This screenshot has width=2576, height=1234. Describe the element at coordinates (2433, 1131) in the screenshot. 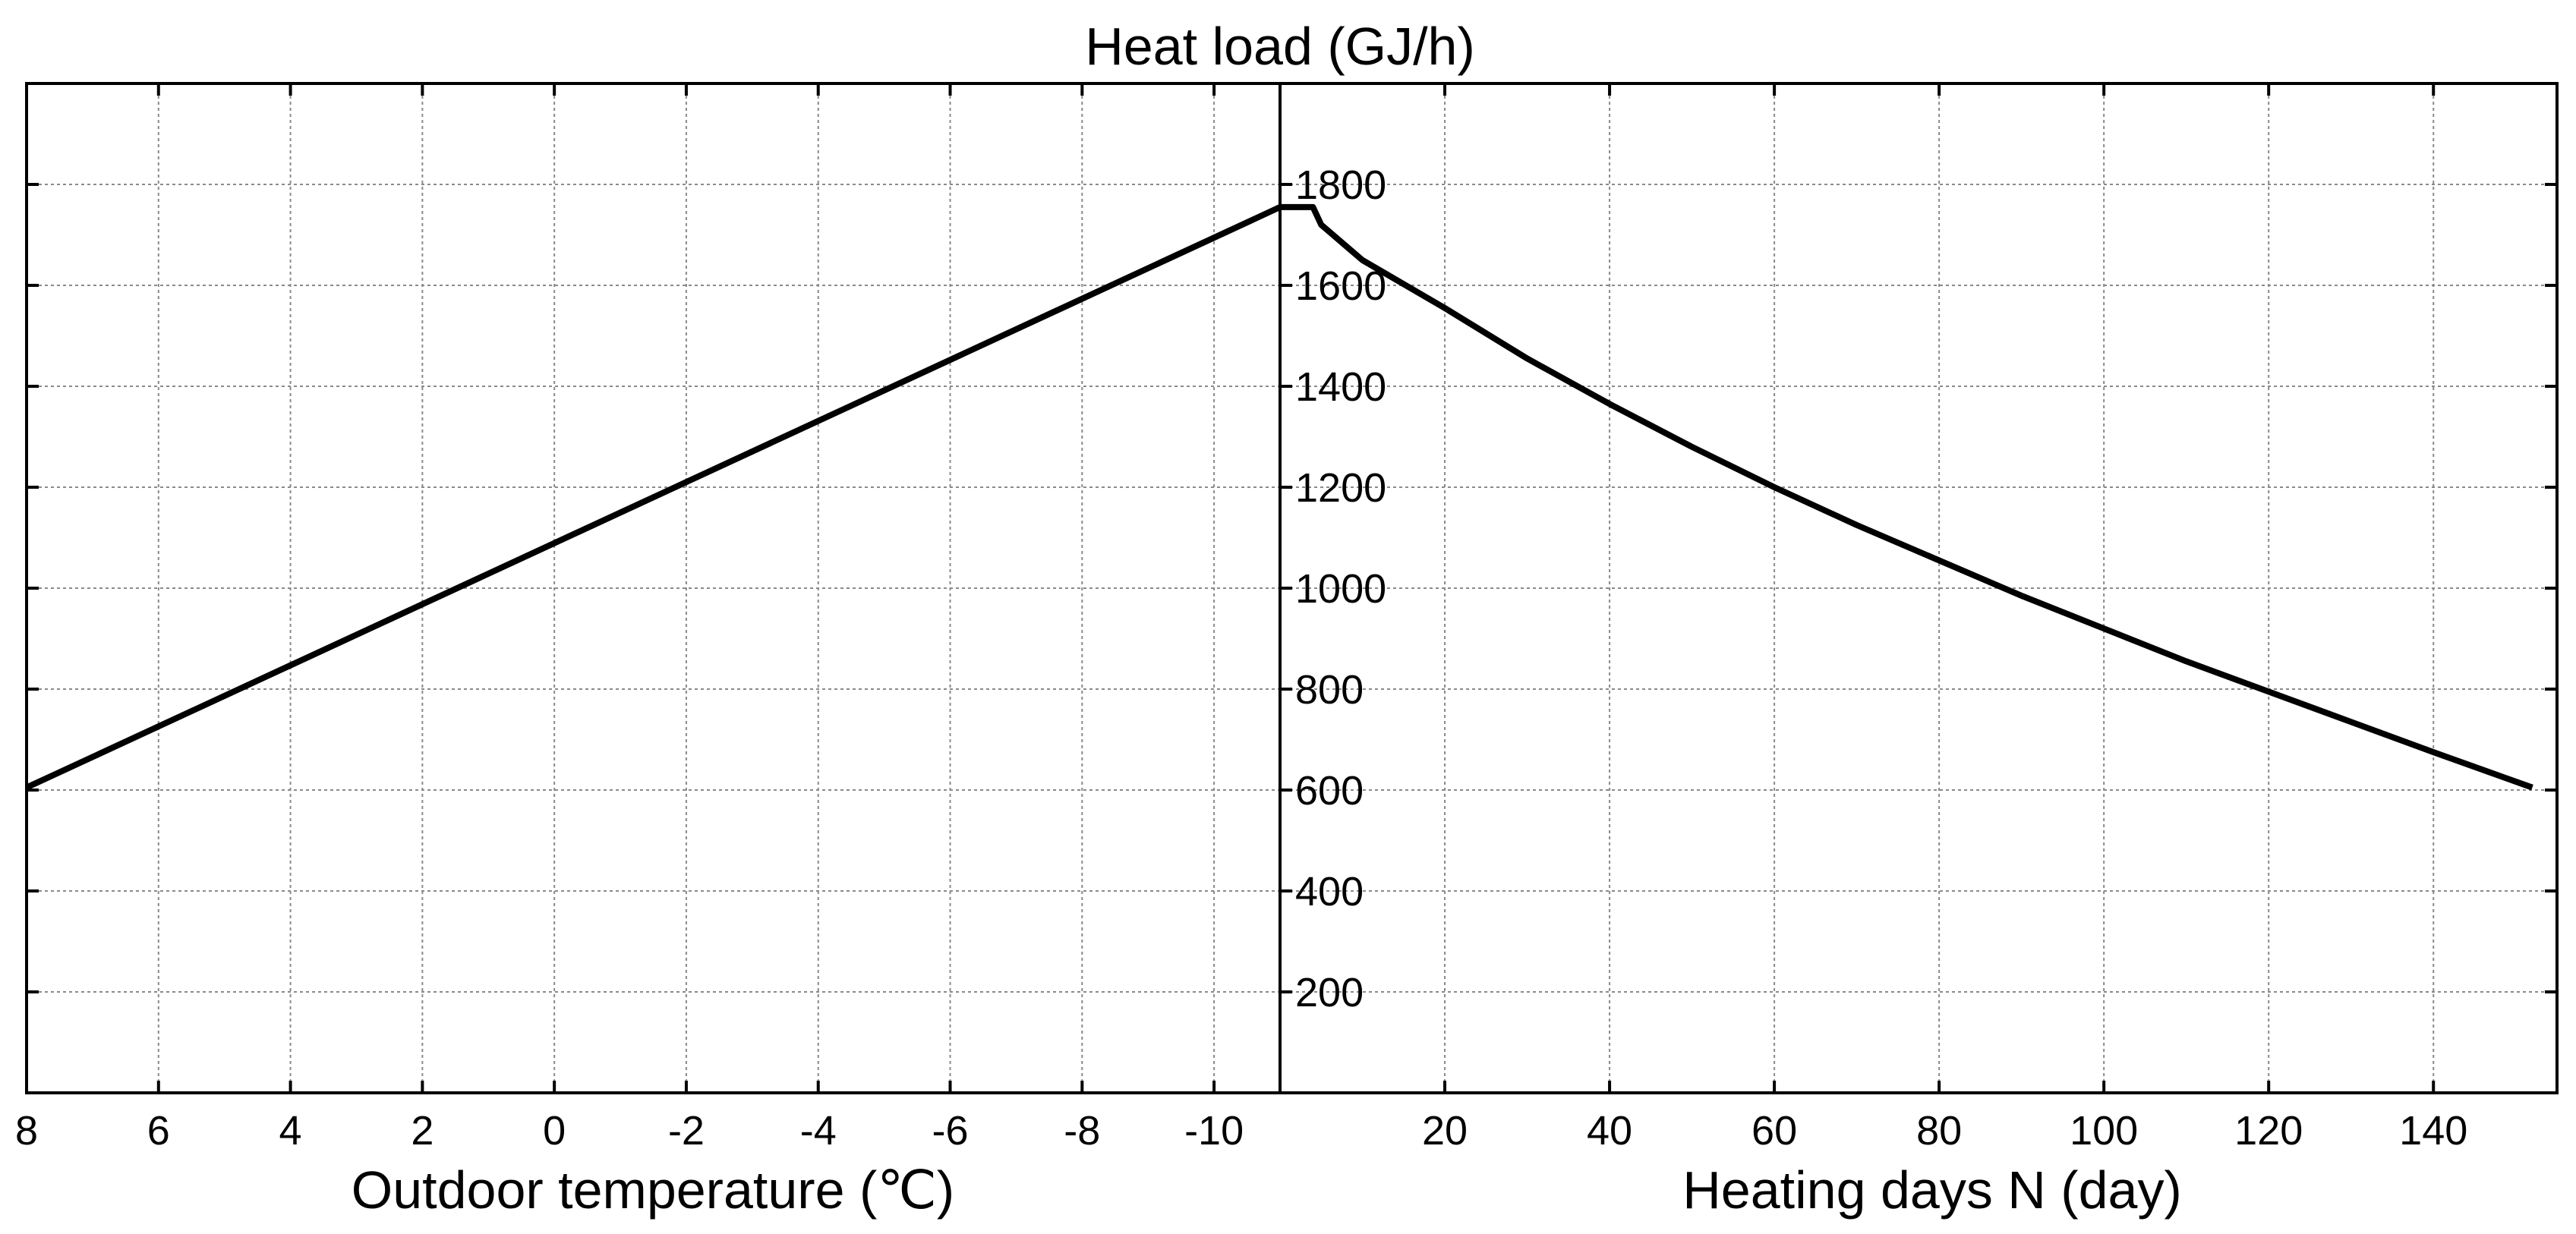

I see `x-tick-label-right: 140` at that location.